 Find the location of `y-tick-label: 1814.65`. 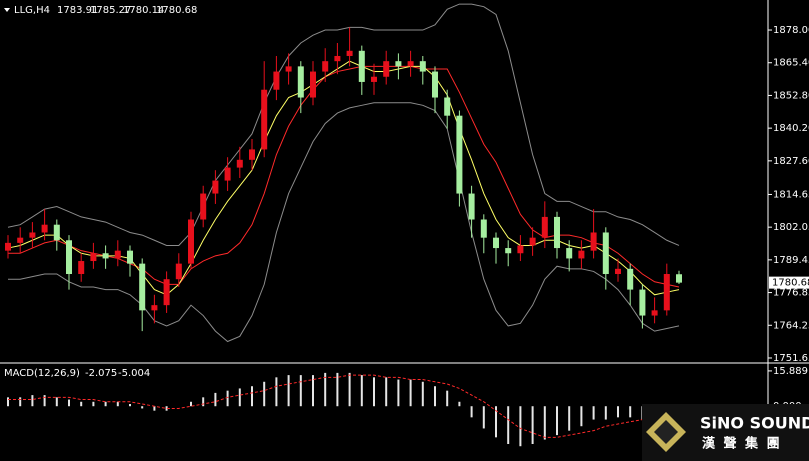

y-tick-label: 1814.65 is located at coordinates (791, 194).